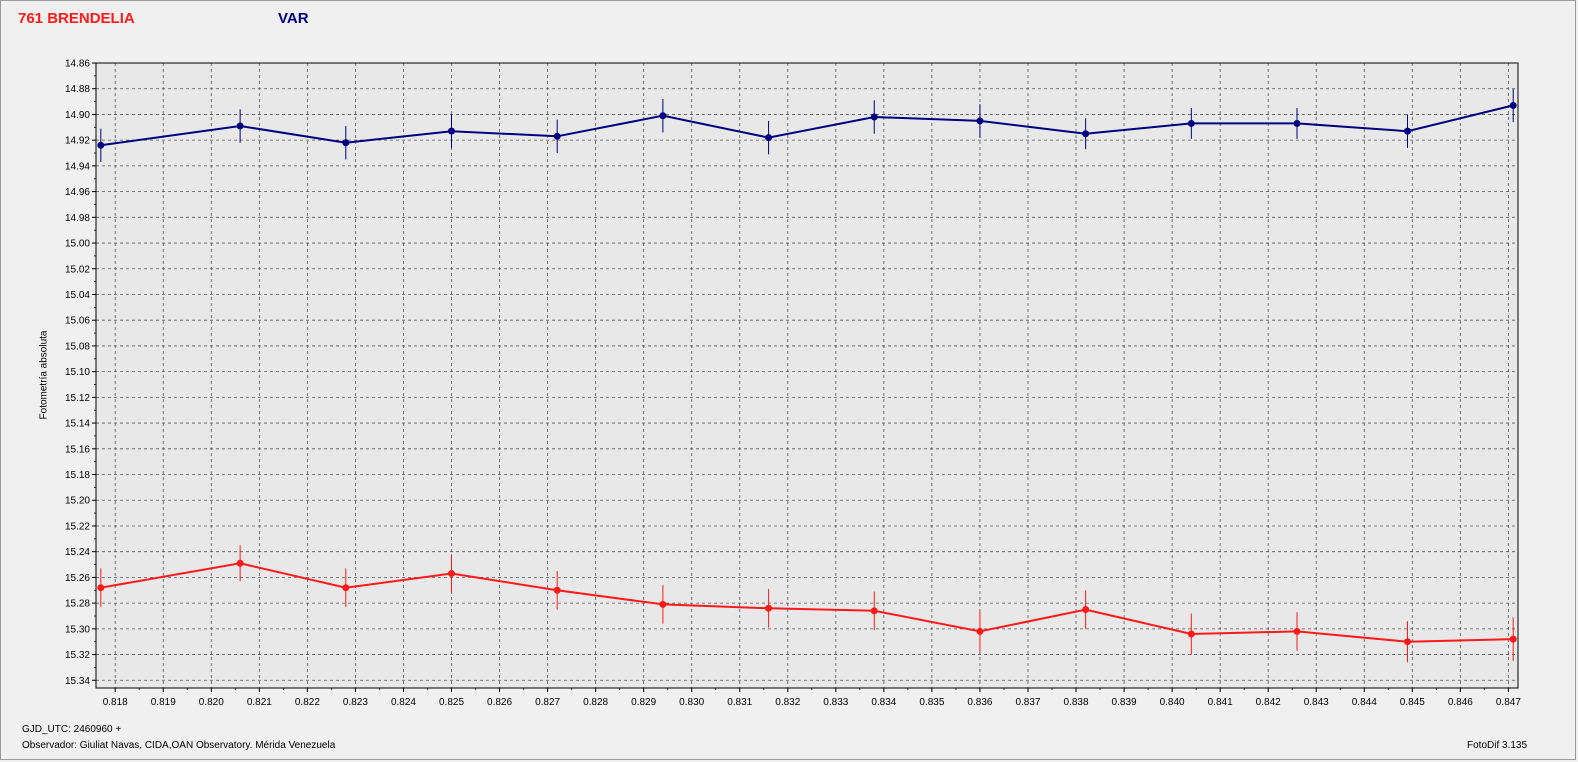 The image size is (1578, 762). What do you see at coordinates (77, 449) in the screenshot?
I see `y-tick-label: 15.16` at bounding box center [77, 449].